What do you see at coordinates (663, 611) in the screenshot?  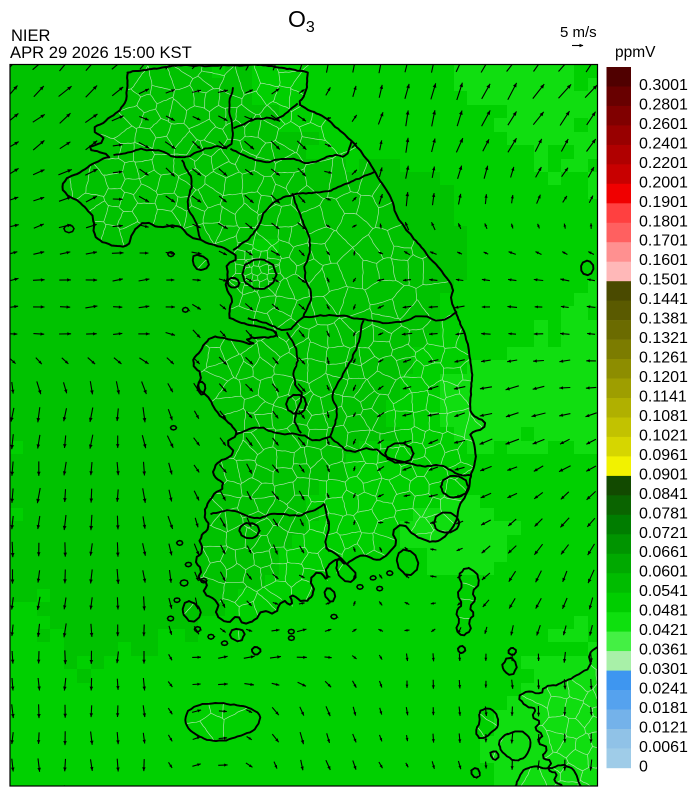 I see `svg-text: 0.0481` at bounding box center [663, 611].